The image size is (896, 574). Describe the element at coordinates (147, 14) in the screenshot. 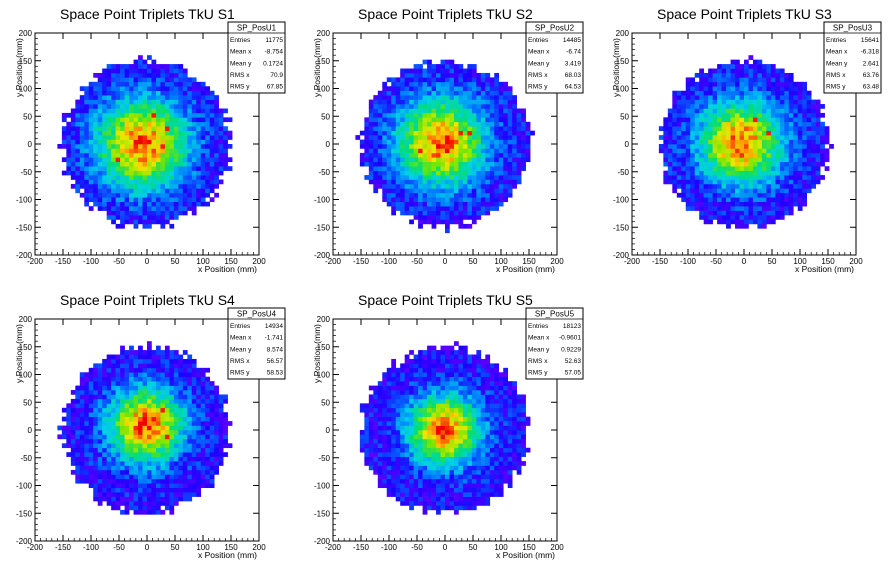

I see `chart-title: Space Point Triplets TkU S1` at that location.